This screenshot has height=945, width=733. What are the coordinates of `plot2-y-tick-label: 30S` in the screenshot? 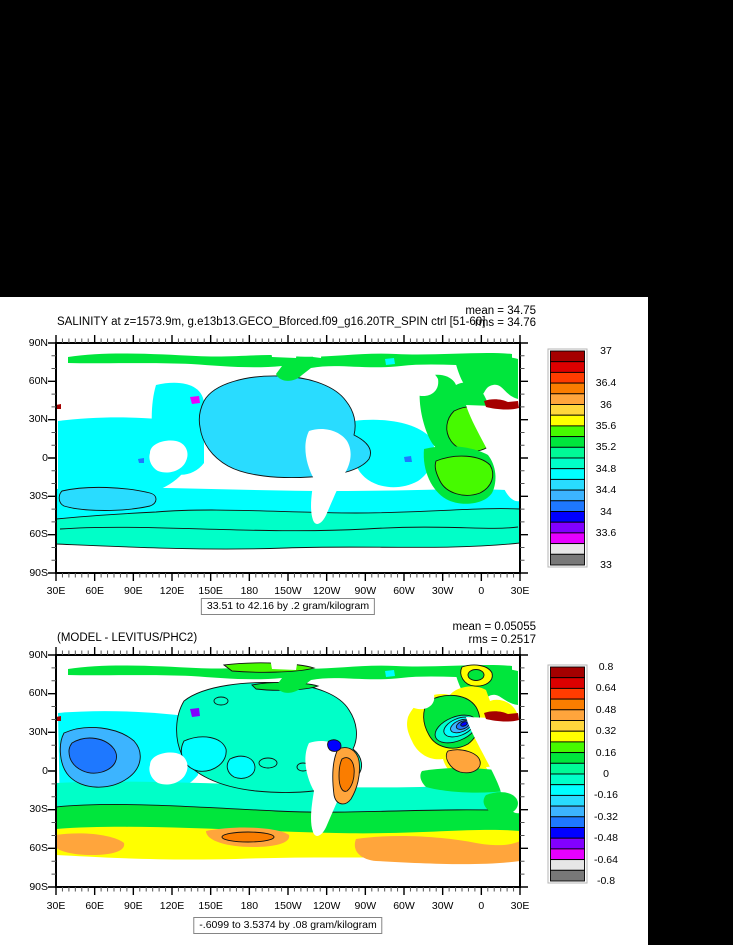 It's located at (38, 809).